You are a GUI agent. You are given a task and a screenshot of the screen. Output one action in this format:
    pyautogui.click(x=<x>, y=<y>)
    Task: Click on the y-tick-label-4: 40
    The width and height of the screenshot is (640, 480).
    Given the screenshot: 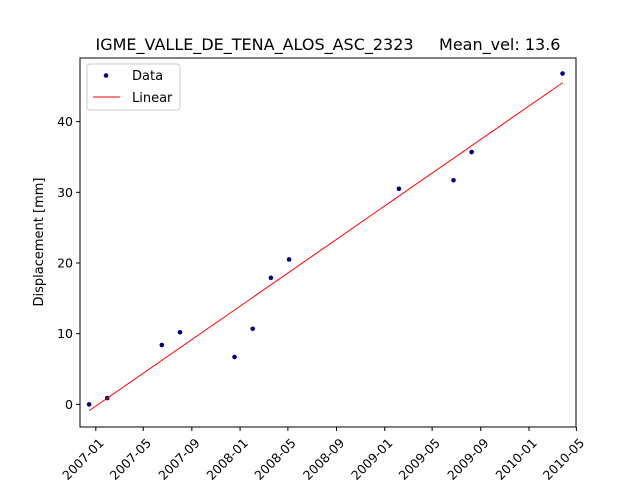 What is the action you would take?
    pyautogui.click(x=65, y=121)
    